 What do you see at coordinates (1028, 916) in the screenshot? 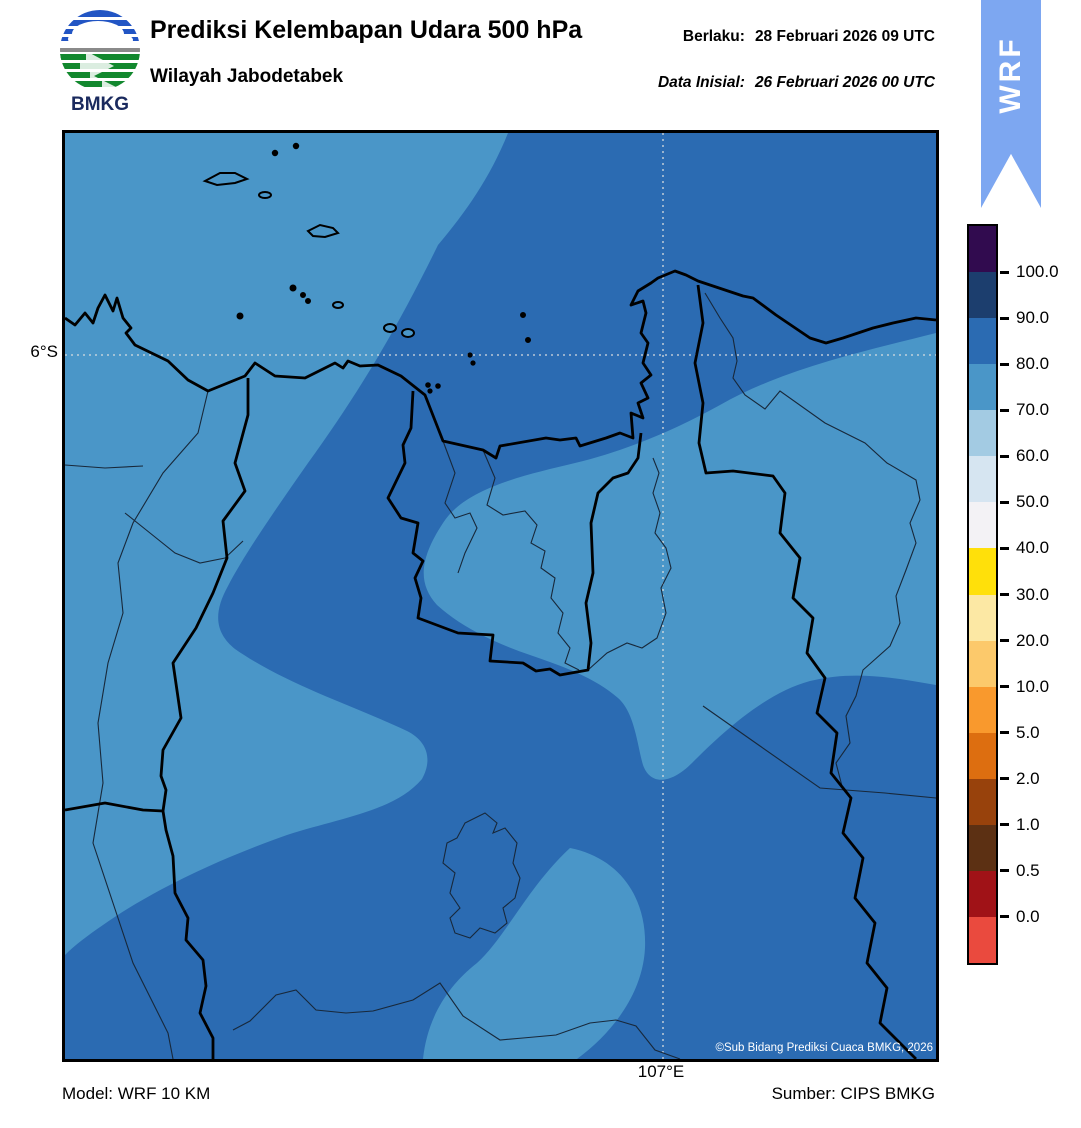
I see `colorbar-tick-label: 0.0` at bounding box center [1028, 916].